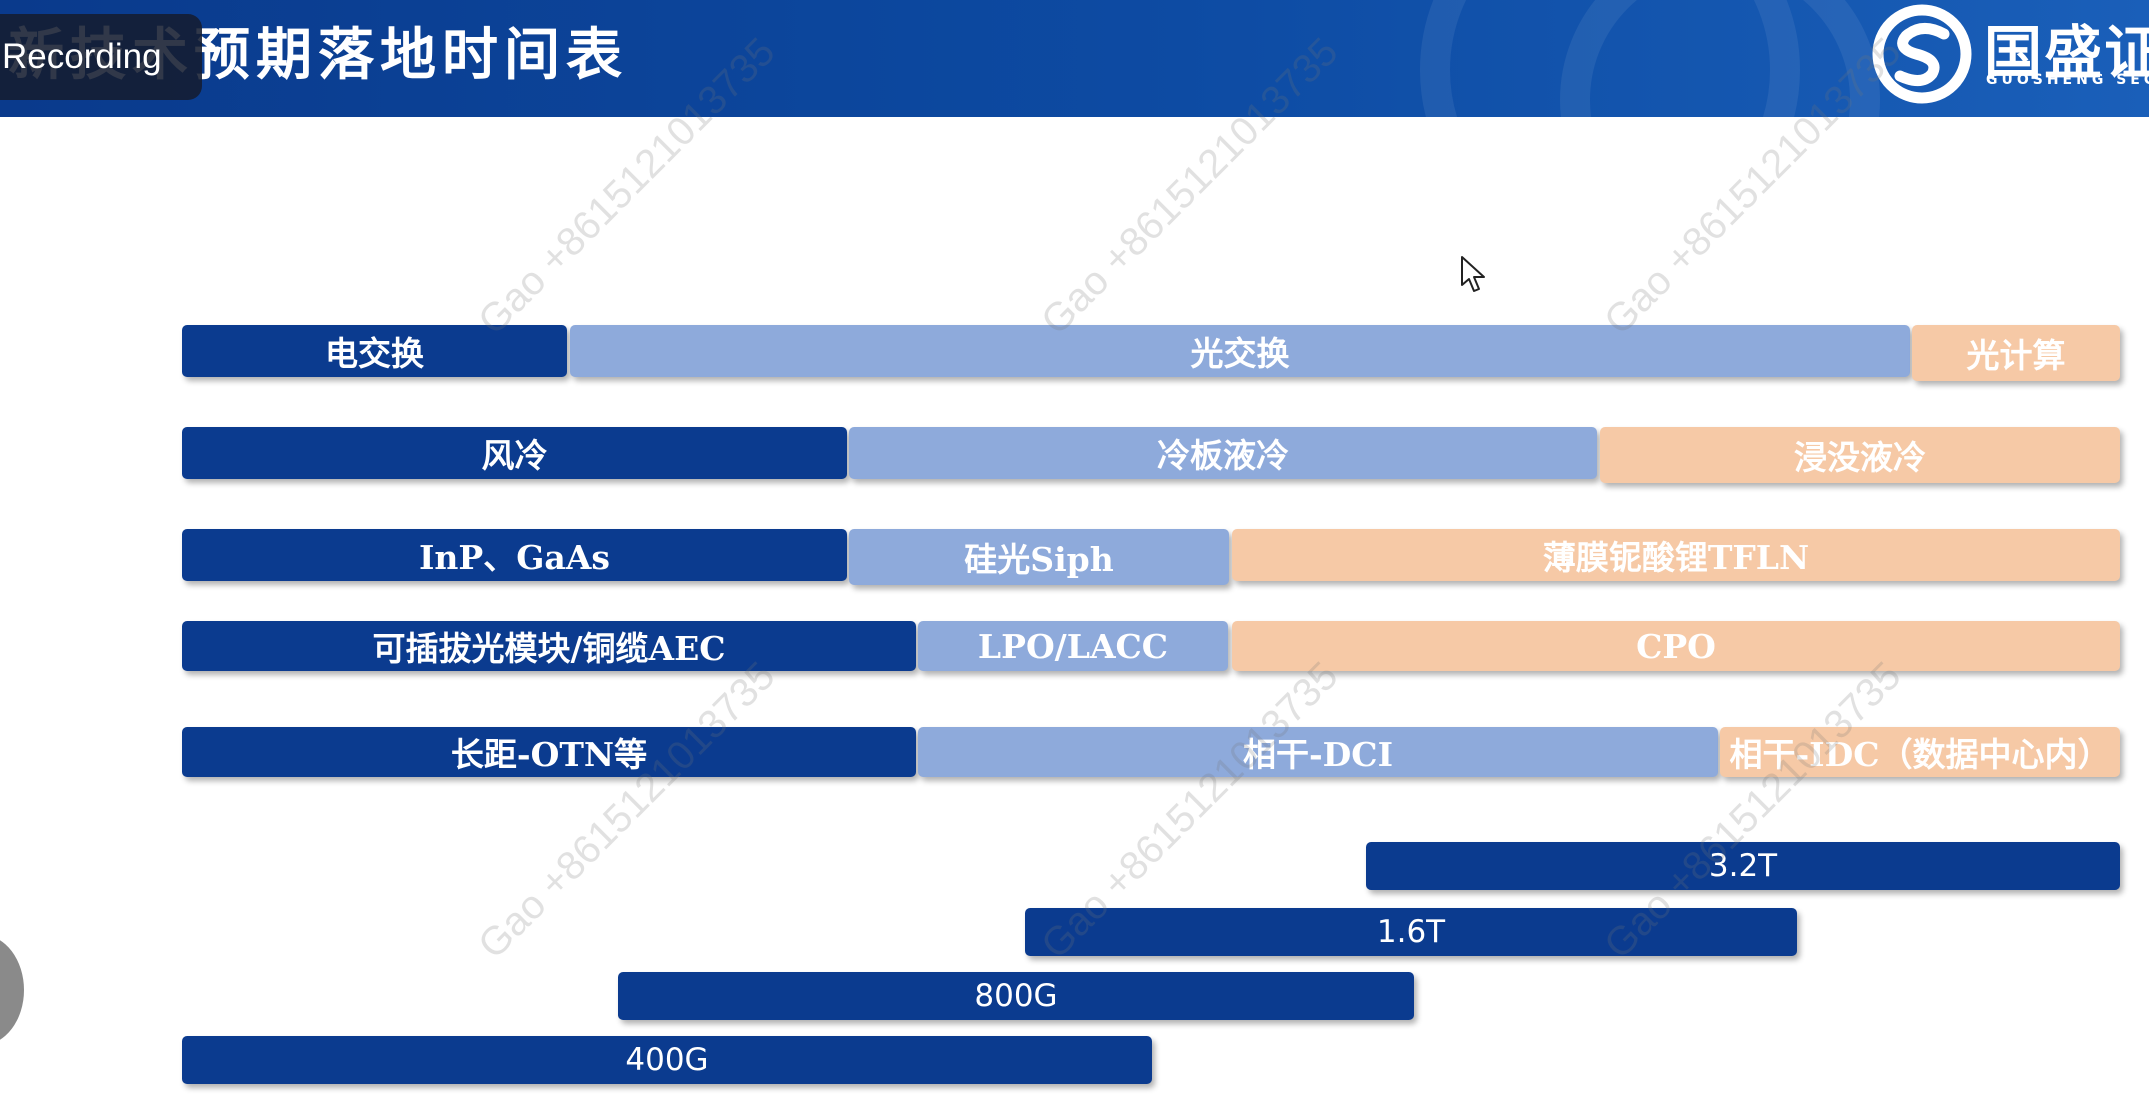  What do you see at coordinates (627, 810) in the screenshot?
I see `watermark: Gao +8615121013735` at bounding box center [627, 810].